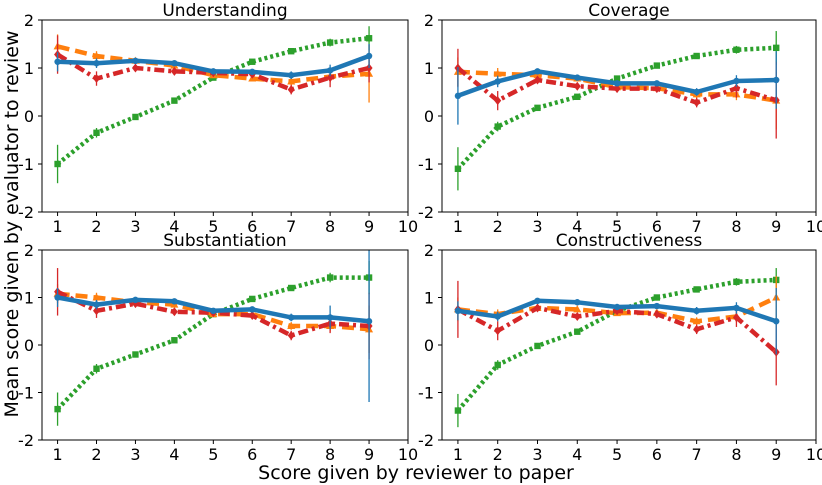 The width and height of the screenshot is (822, 485). What do you see at coordinates (57, 226) in the screenshot?
I see `x-tick-label: 1` at bounding box center [57, 226].